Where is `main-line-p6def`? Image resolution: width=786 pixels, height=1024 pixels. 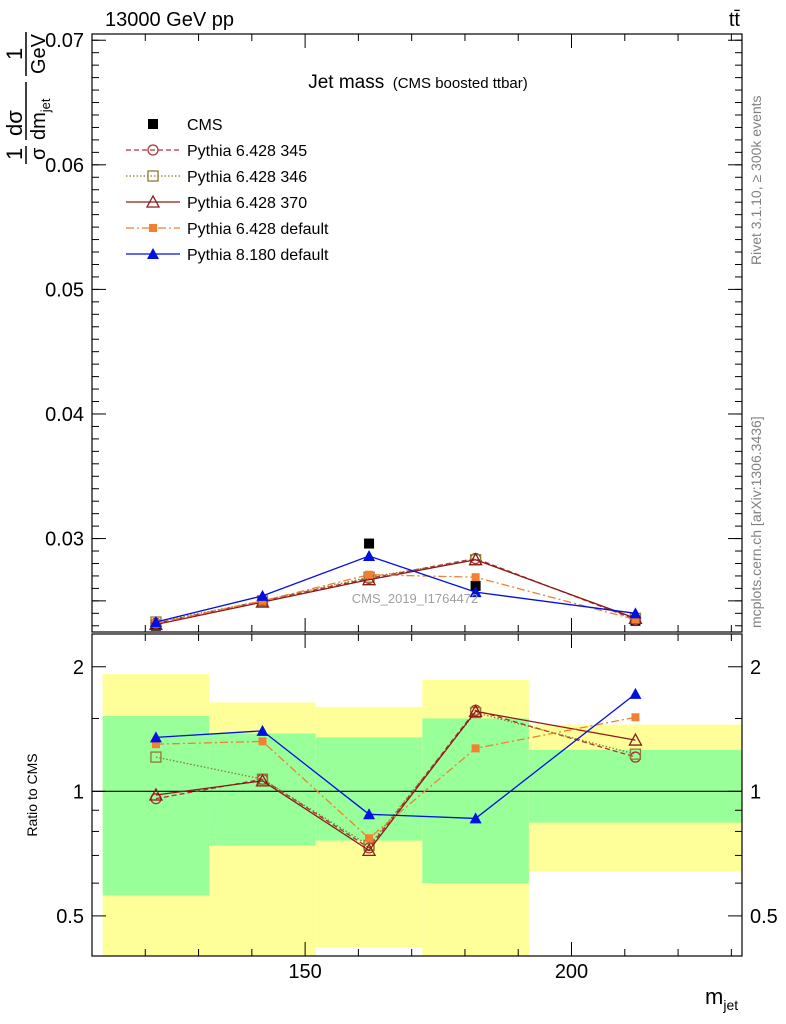
main-line-p6def is located at coordinates (395, 599).